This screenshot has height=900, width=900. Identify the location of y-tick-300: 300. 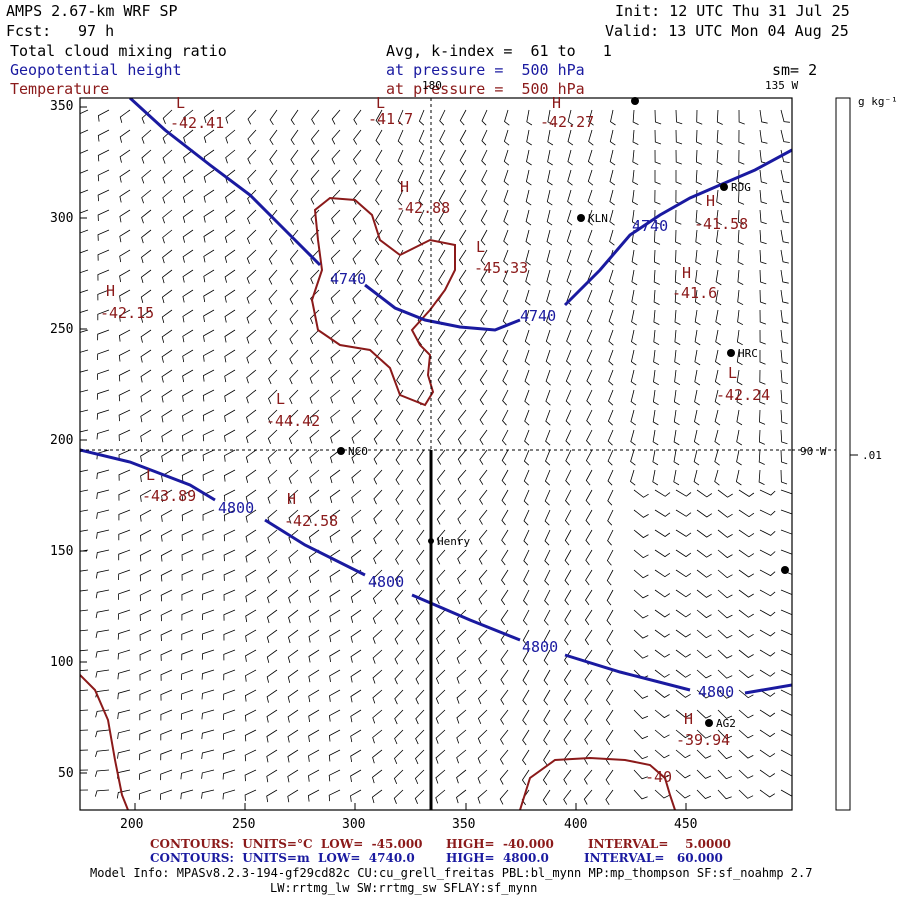
(62, 218).